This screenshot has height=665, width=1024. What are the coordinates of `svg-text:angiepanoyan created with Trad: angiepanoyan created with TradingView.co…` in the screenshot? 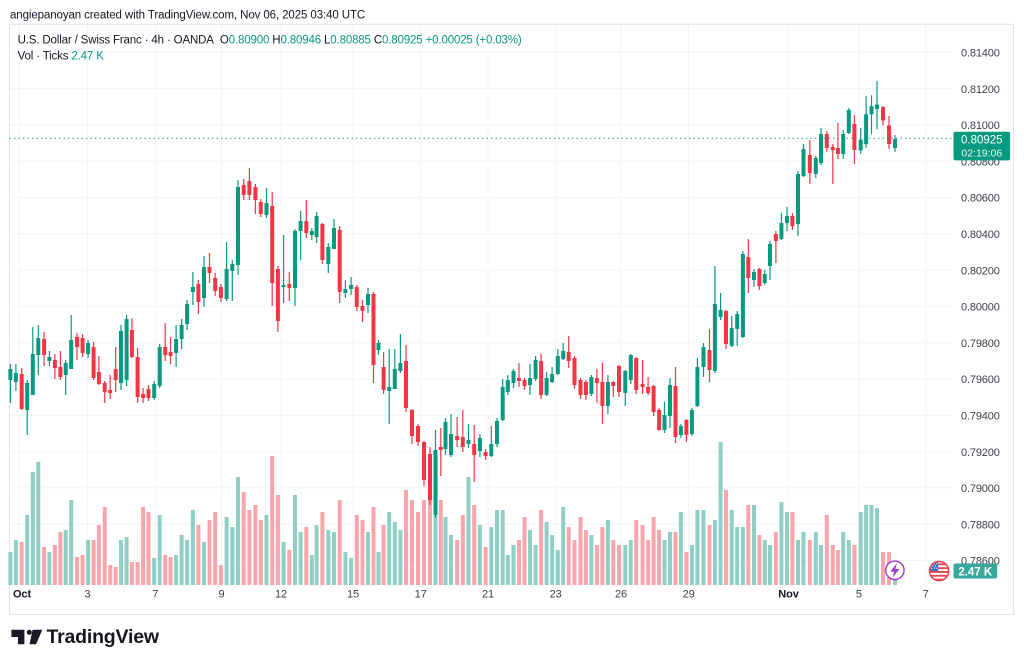 It's located at (187, 16).